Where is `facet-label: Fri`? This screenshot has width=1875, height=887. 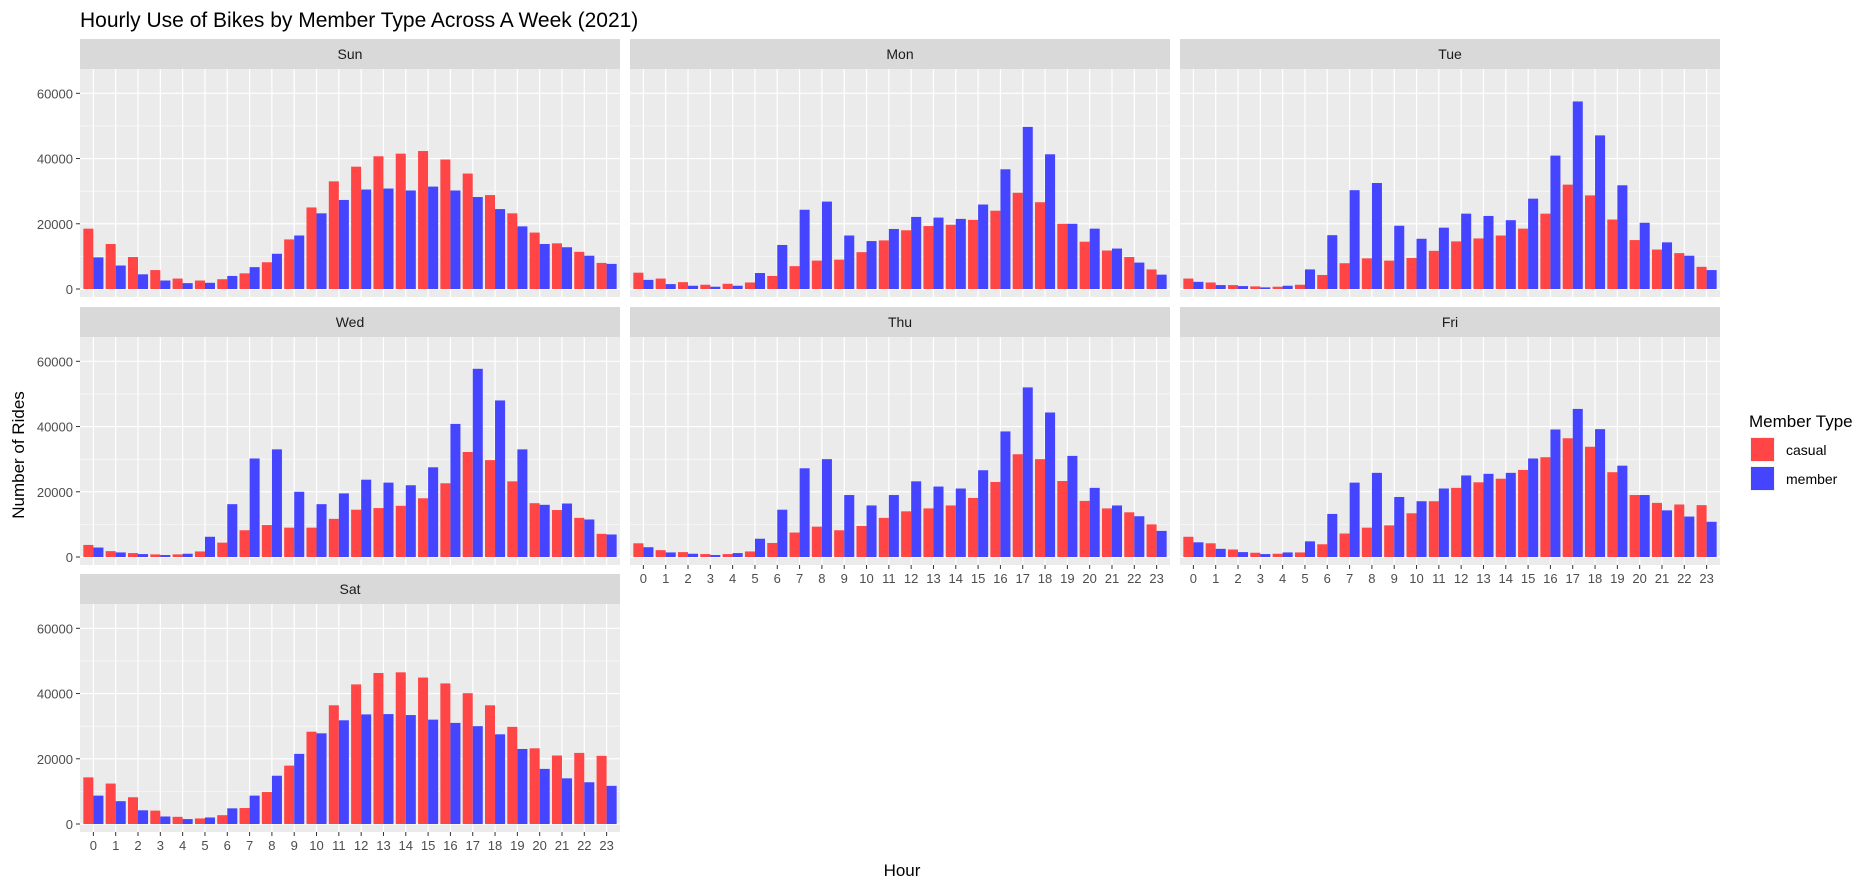
facet-label: Fri is located at coordinates (1450, 322).